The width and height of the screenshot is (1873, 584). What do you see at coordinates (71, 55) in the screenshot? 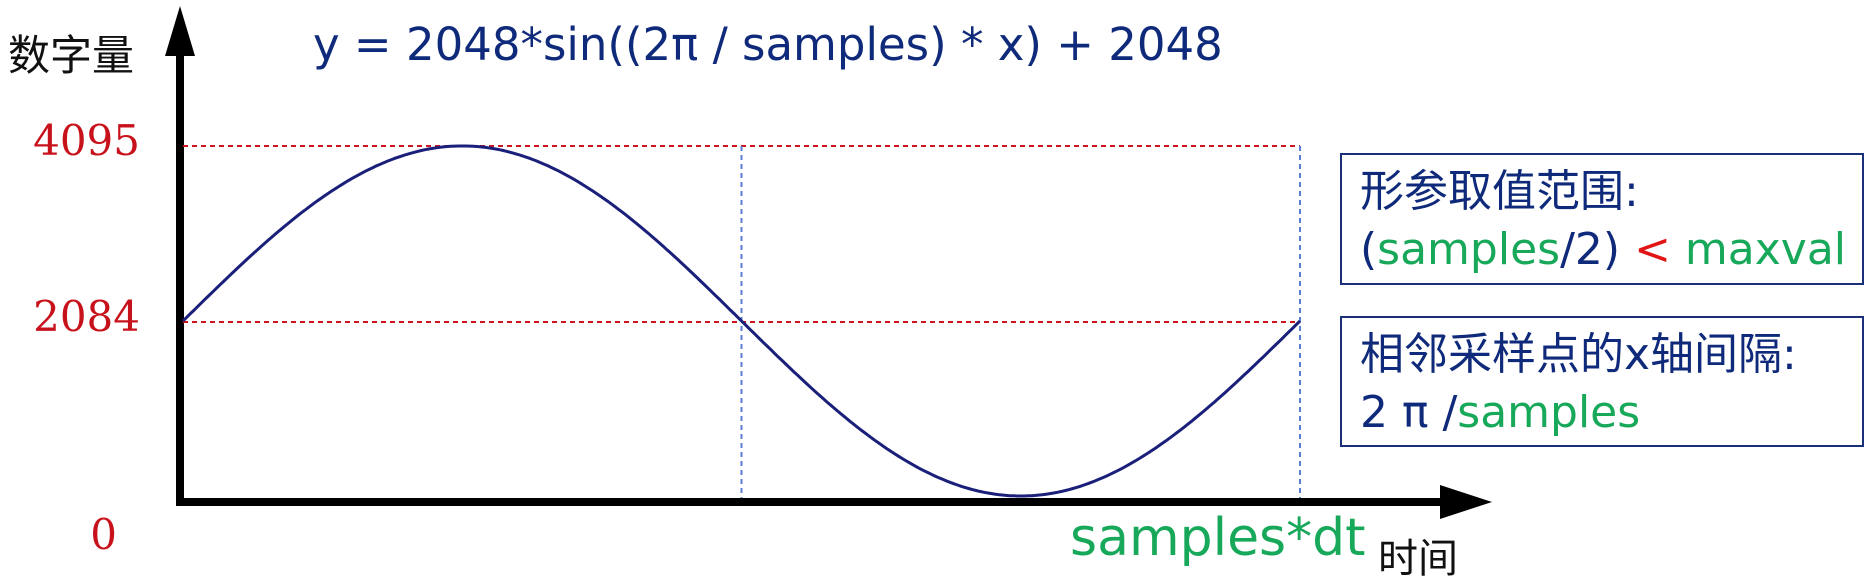
I see `y-axis-label: 数字量` at bounding box center [71, 55].